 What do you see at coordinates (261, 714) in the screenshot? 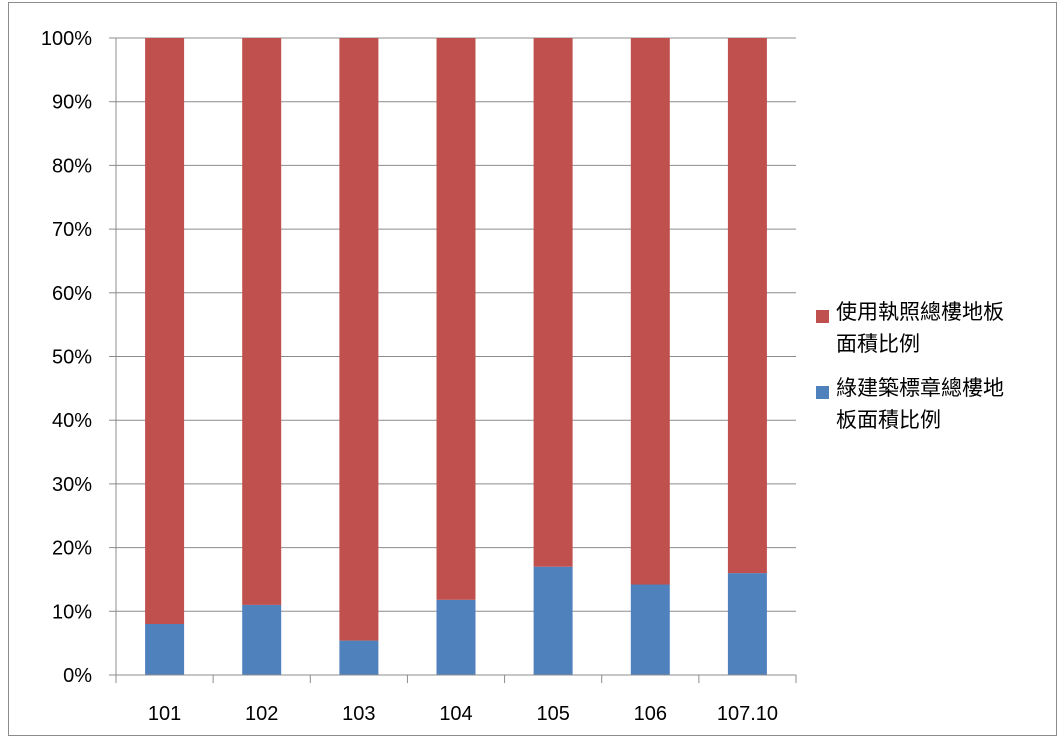
I see `x-tick-label: 102` at bounding box center [261, 714].